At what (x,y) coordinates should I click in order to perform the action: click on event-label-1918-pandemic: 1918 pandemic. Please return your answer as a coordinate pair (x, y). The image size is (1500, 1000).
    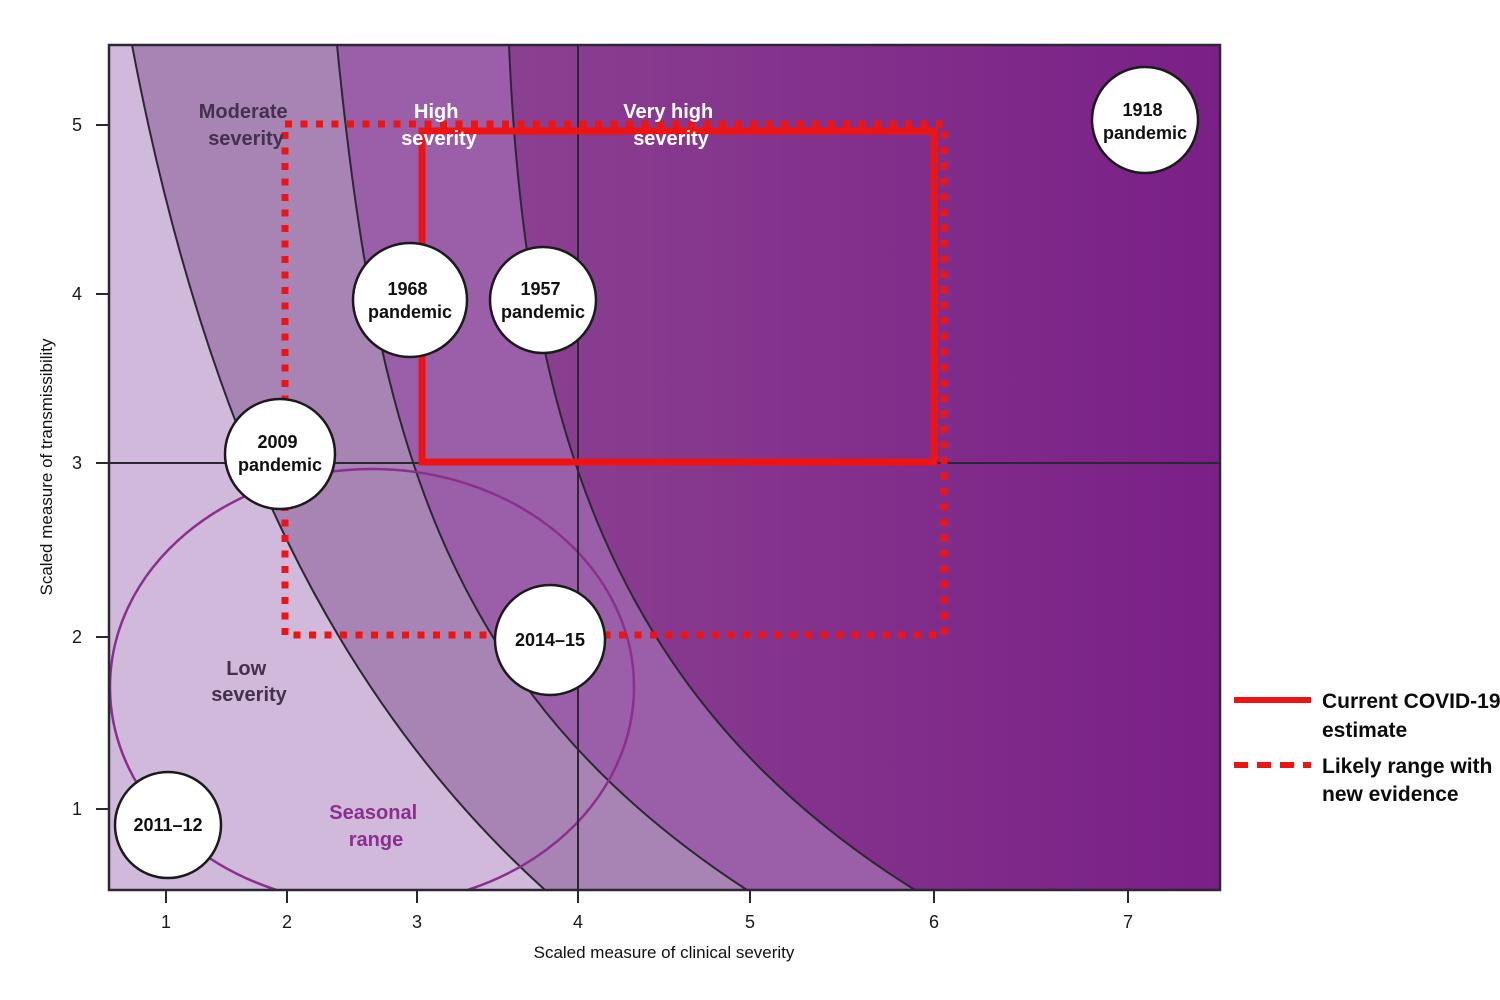
    Looking at the image, I should click on (1145, 121).